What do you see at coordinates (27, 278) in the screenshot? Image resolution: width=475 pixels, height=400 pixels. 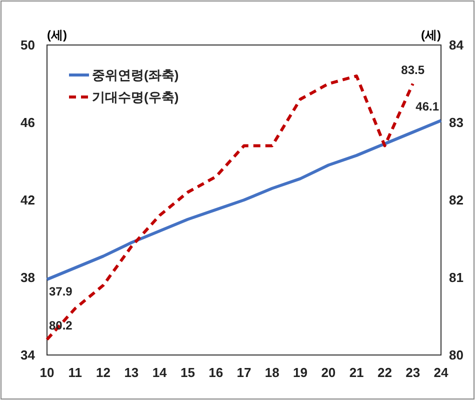 I see `y-tick-label: 38` at bounding box center [27, 278].